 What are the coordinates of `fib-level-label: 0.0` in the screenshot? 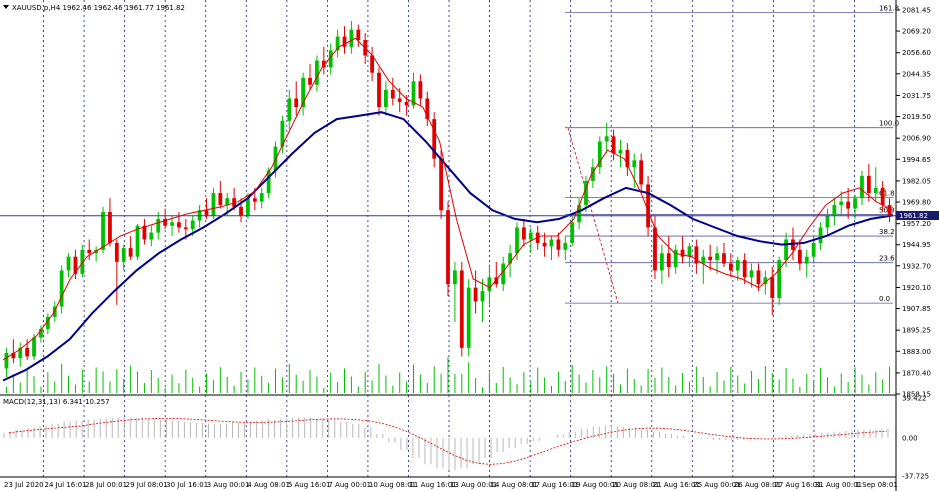 It's located at (884, 299).